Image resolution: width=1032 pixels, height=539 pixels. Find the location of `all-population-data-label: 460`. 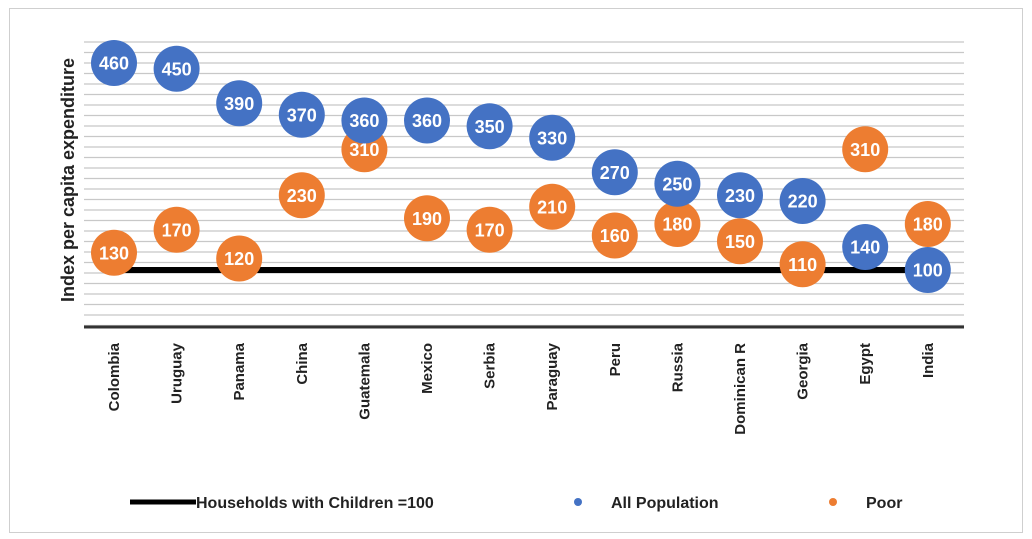

all-population-data-label: 460 is located at coordinates (114, 64).